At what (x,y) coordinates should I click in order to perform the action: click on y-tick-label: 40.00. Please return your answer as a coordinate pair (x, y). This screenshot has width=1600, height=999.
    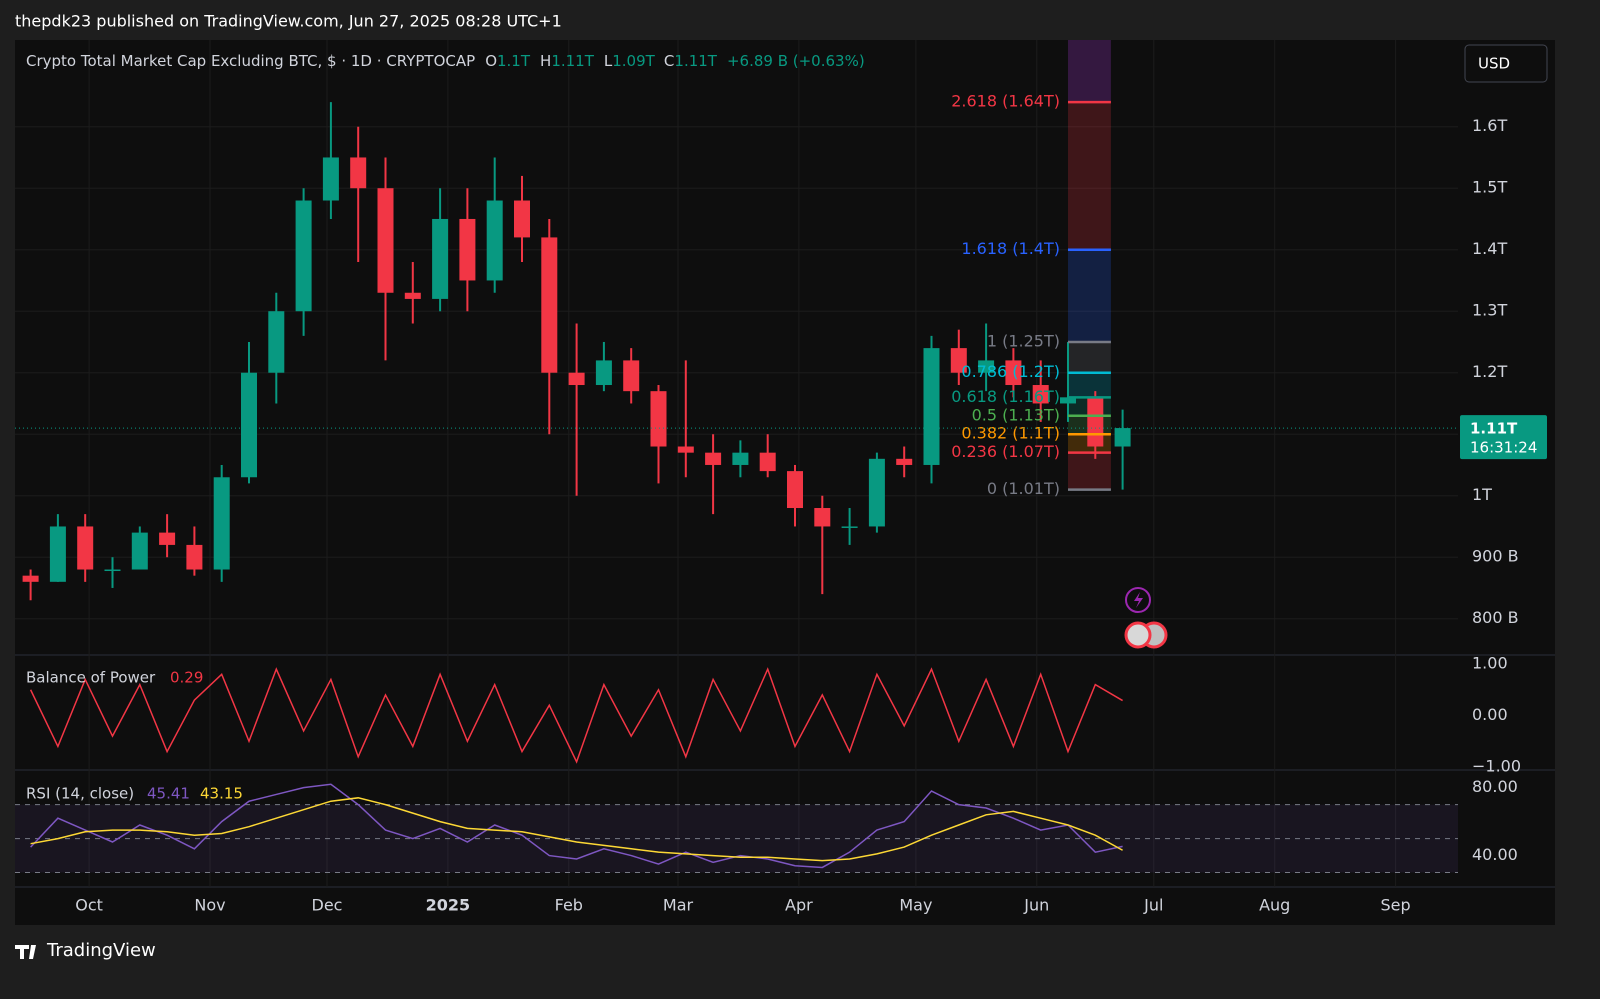
    Looking at the image, I should click on (1495, 854).